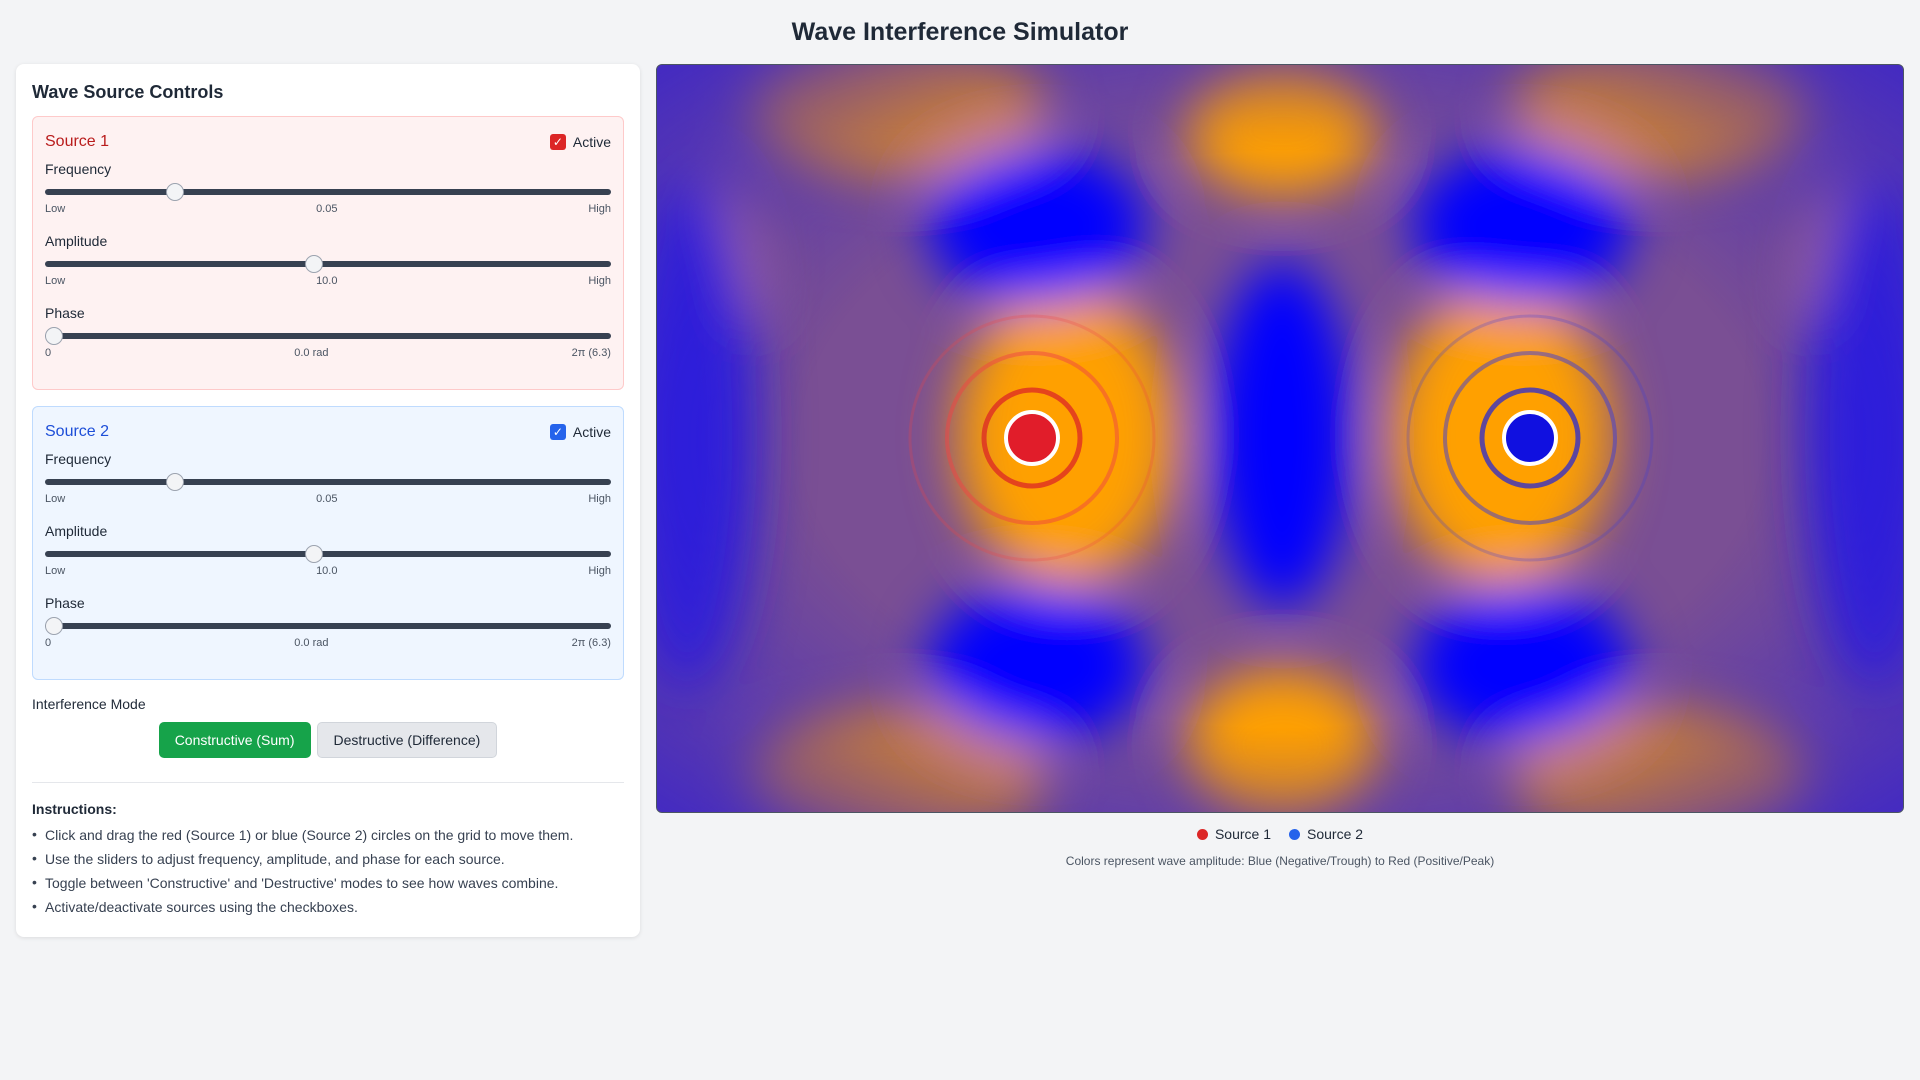  I want to click on source-1-active-label: Active, so click(591, 142).